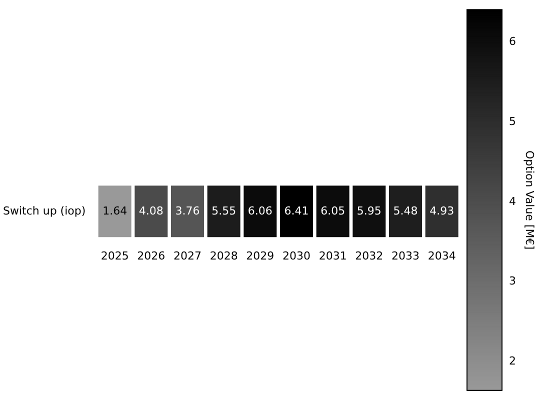 This screenshot has width=537, height=400. I want to click on x-tick-label: 2029, so click(260, 255).